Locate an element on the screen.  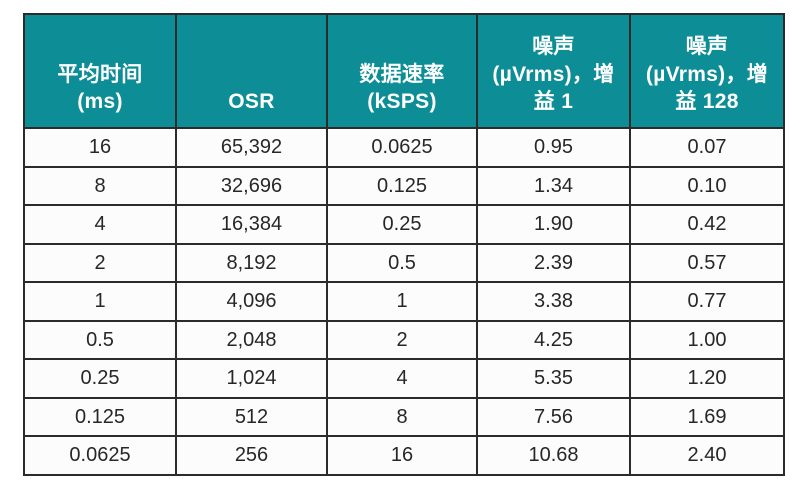
table-cell: 65,392 is located at coordinates (251, 147).